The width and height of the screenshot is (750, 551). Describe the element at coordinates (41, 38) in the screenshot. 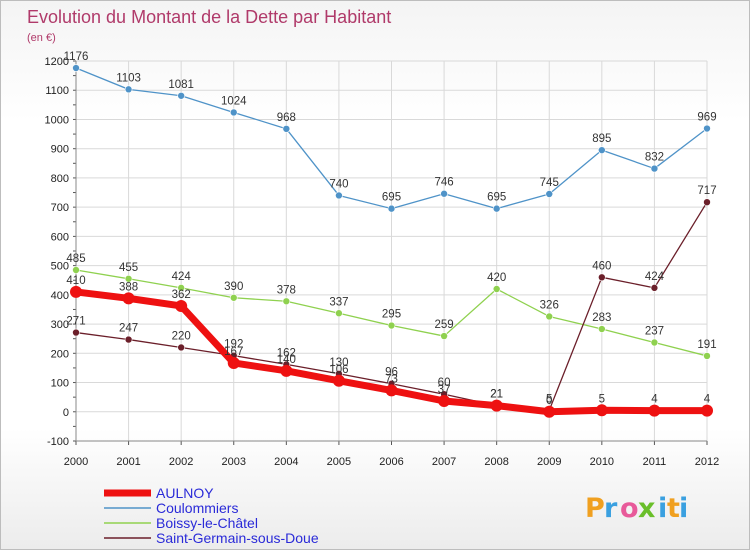

I see `chart-subtitle: (en €)` at that location.